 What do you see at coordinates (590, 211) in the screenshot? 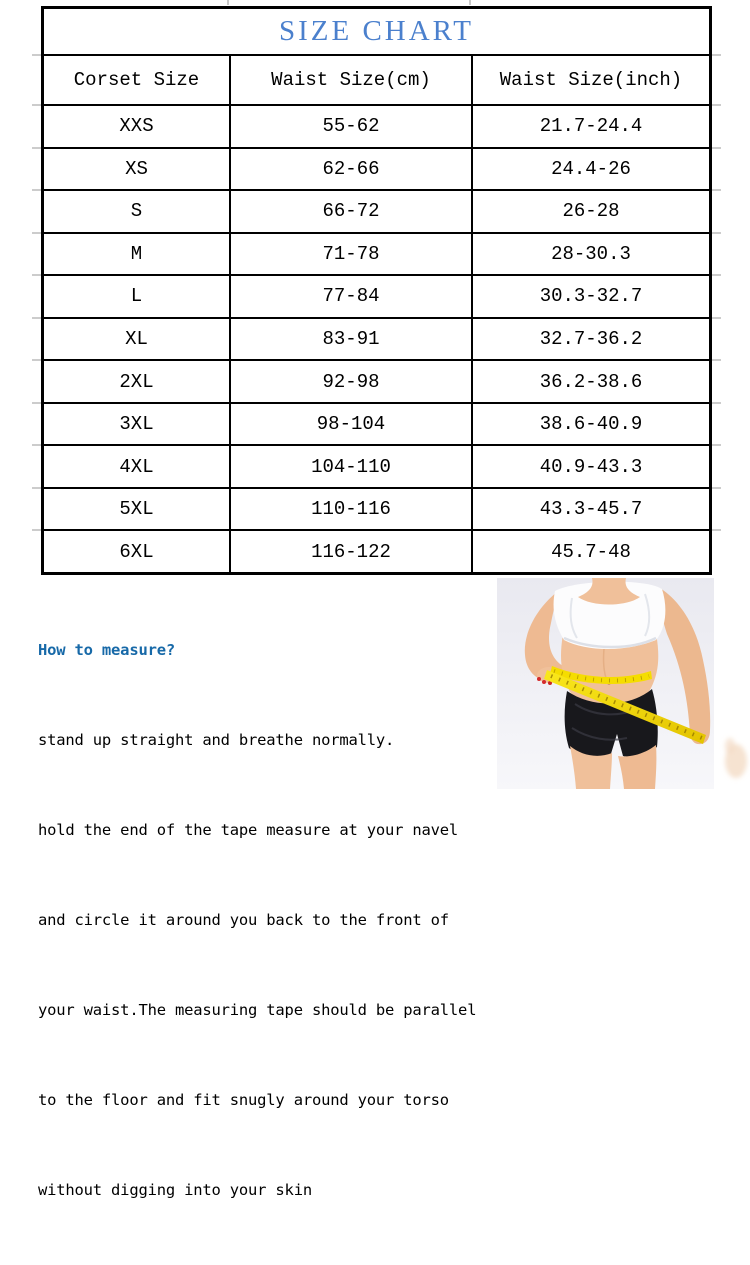
I see `cell-waist-inch: 26-28` at bounding box center [590, 211].